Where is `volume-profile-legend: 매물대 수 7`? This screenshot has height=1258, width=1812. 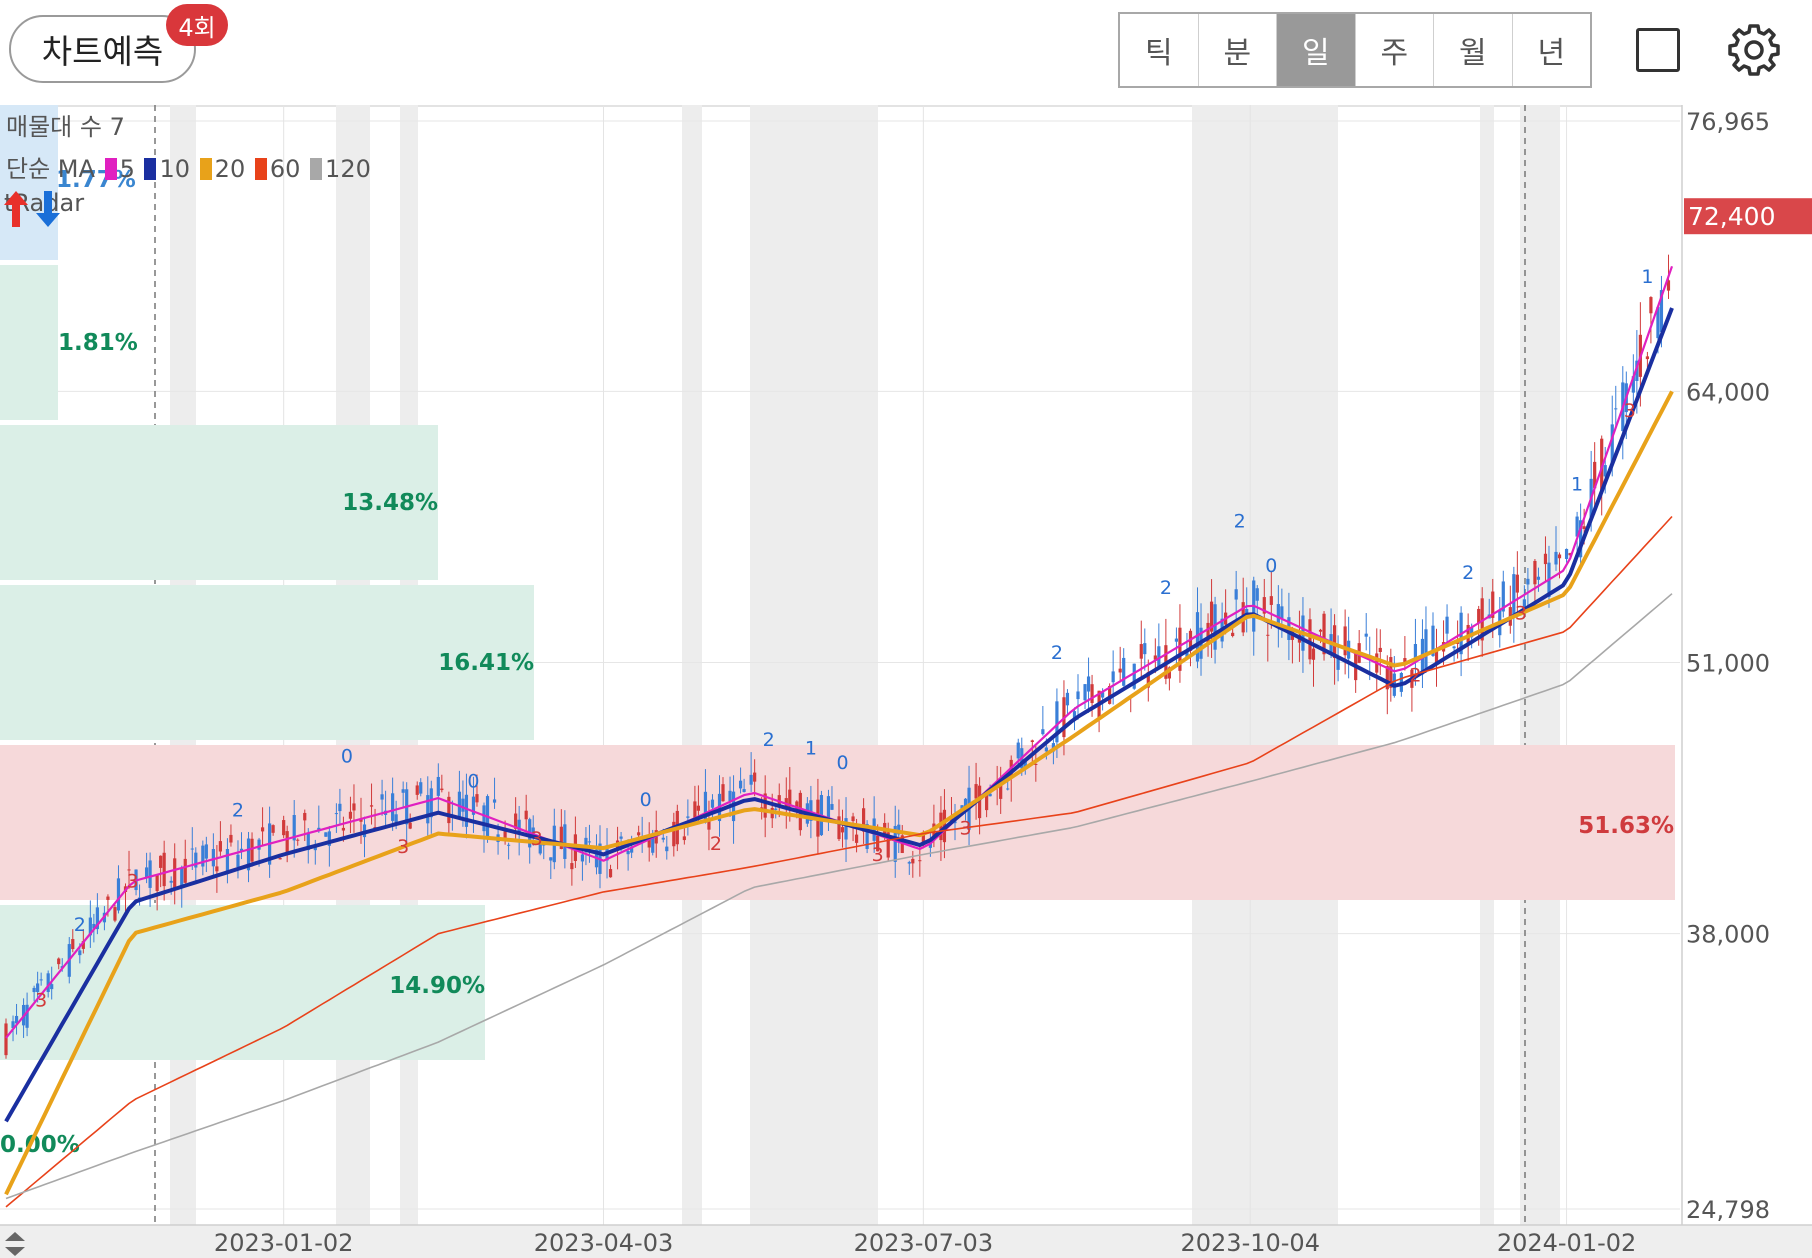 volume-profile-legend: 매물대 수 7 is located at coordinates (65, 127).